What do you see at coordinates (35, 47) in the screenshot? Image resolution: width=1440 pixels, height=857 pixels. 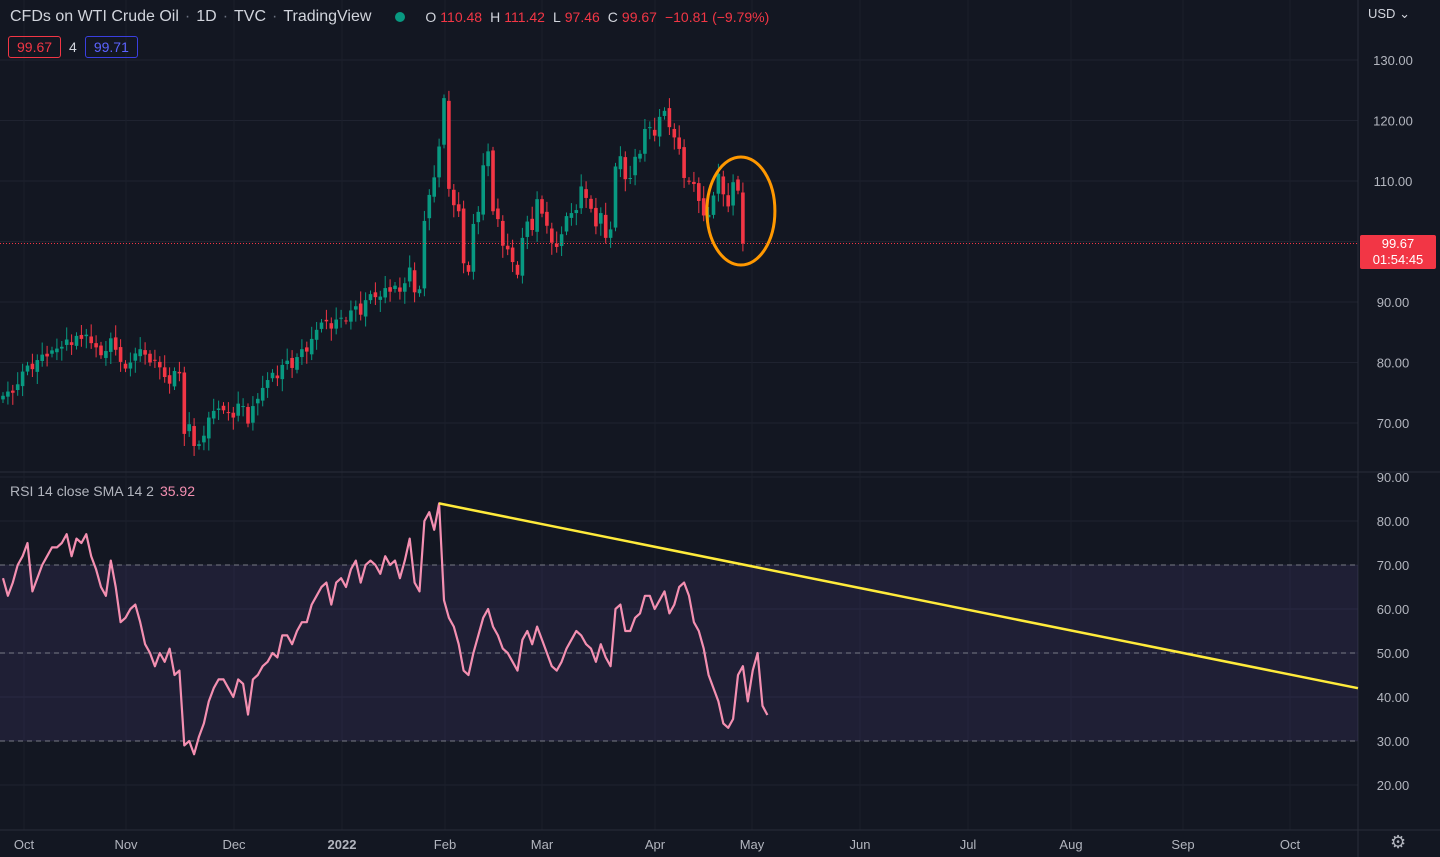 I see `bid-button: 99.67` at bounding box center [35, 47].